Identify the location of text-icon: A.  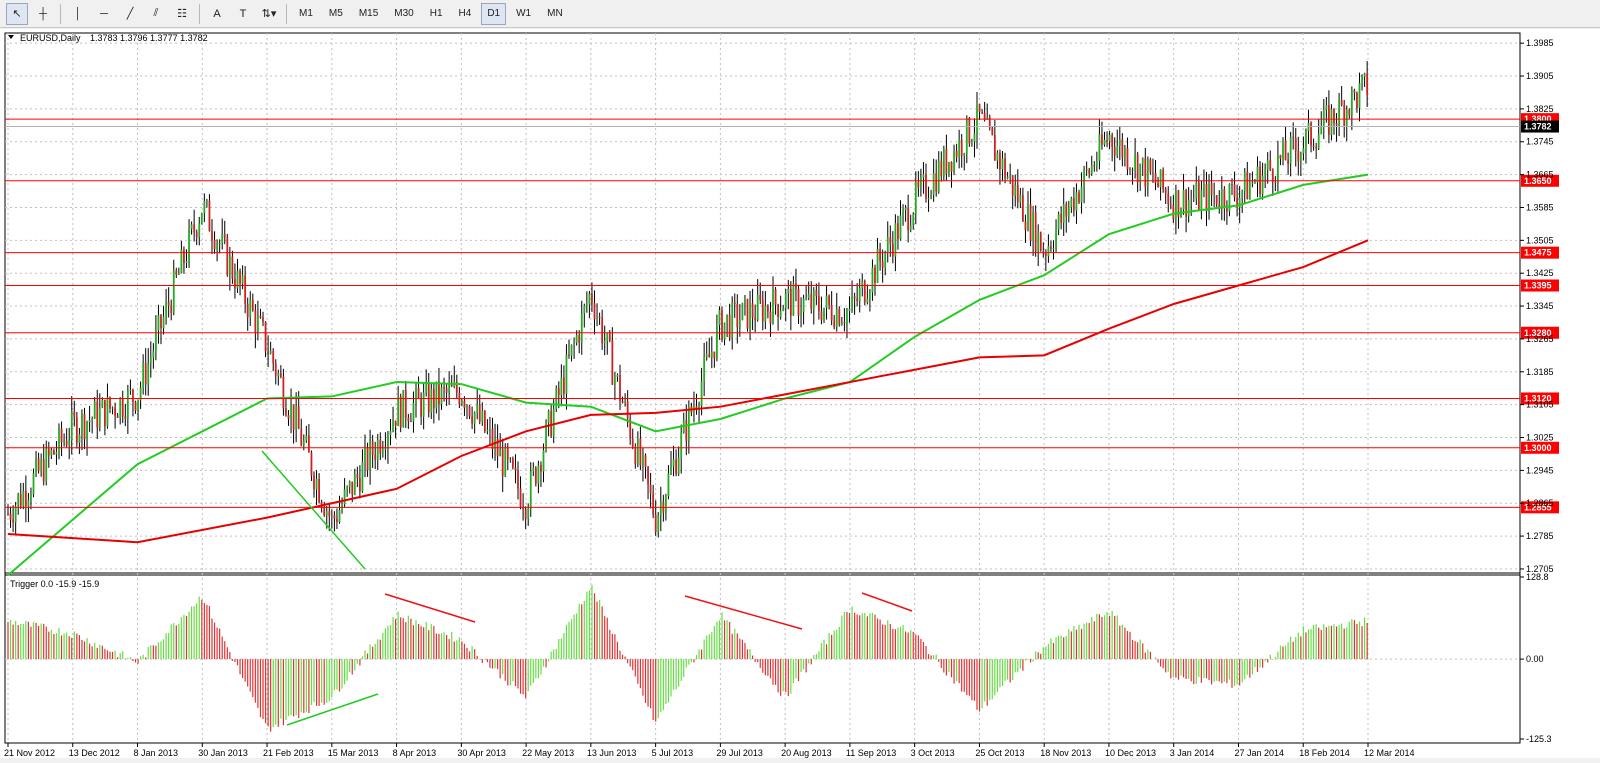
(217, 13).